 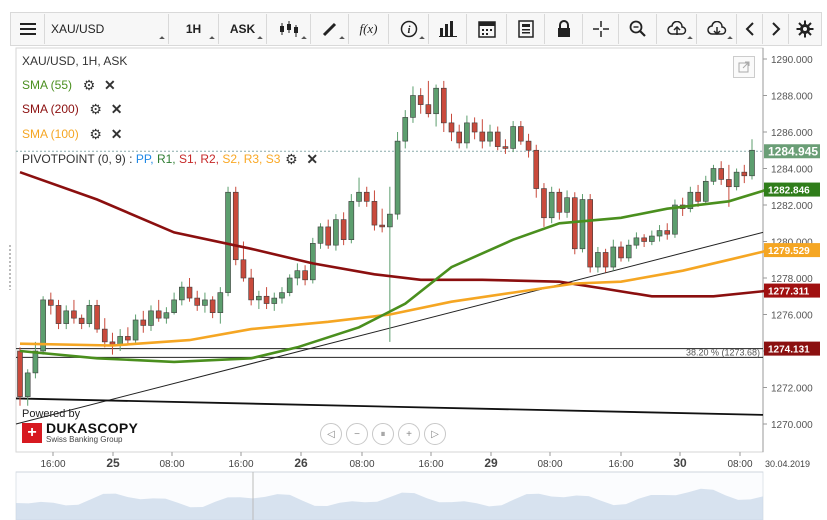 I want to click on y-tick-label: 1278.000, so click(x=792, y=279).